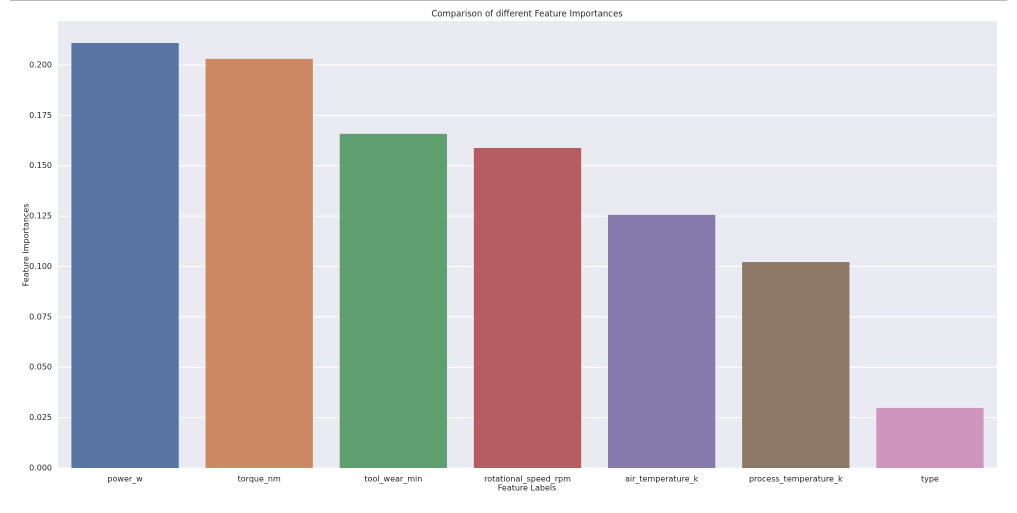 Image resolution: width=1017 pixels, height=513 pixels. I want to click on x-tick-label: process_temperature_k, so click(796, 479).